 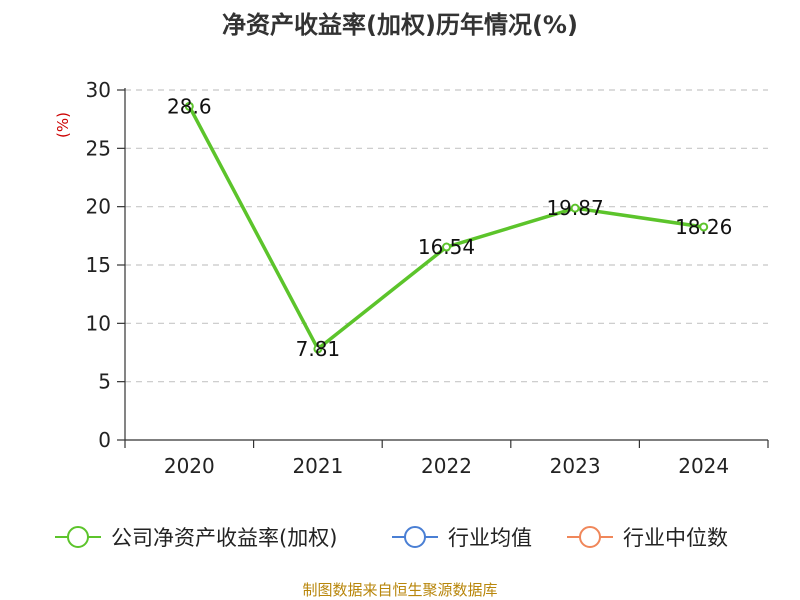 I want to click on legend-item: 行业中位数, so click(x=647, y=538).